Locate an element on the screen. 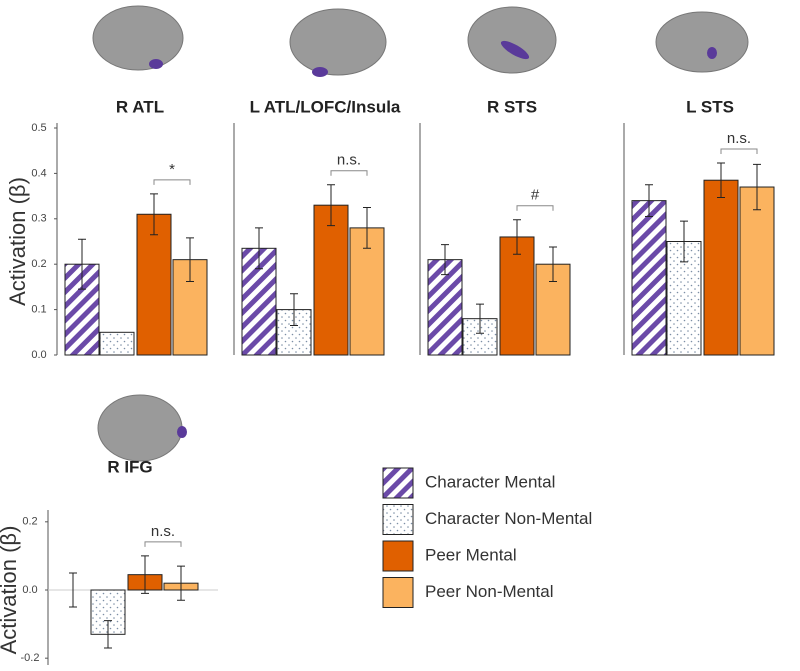 Image resolution: width=800 pixels, height=671 pixels. y-tick-label: 0.3 is located at coordinates (38, 219).